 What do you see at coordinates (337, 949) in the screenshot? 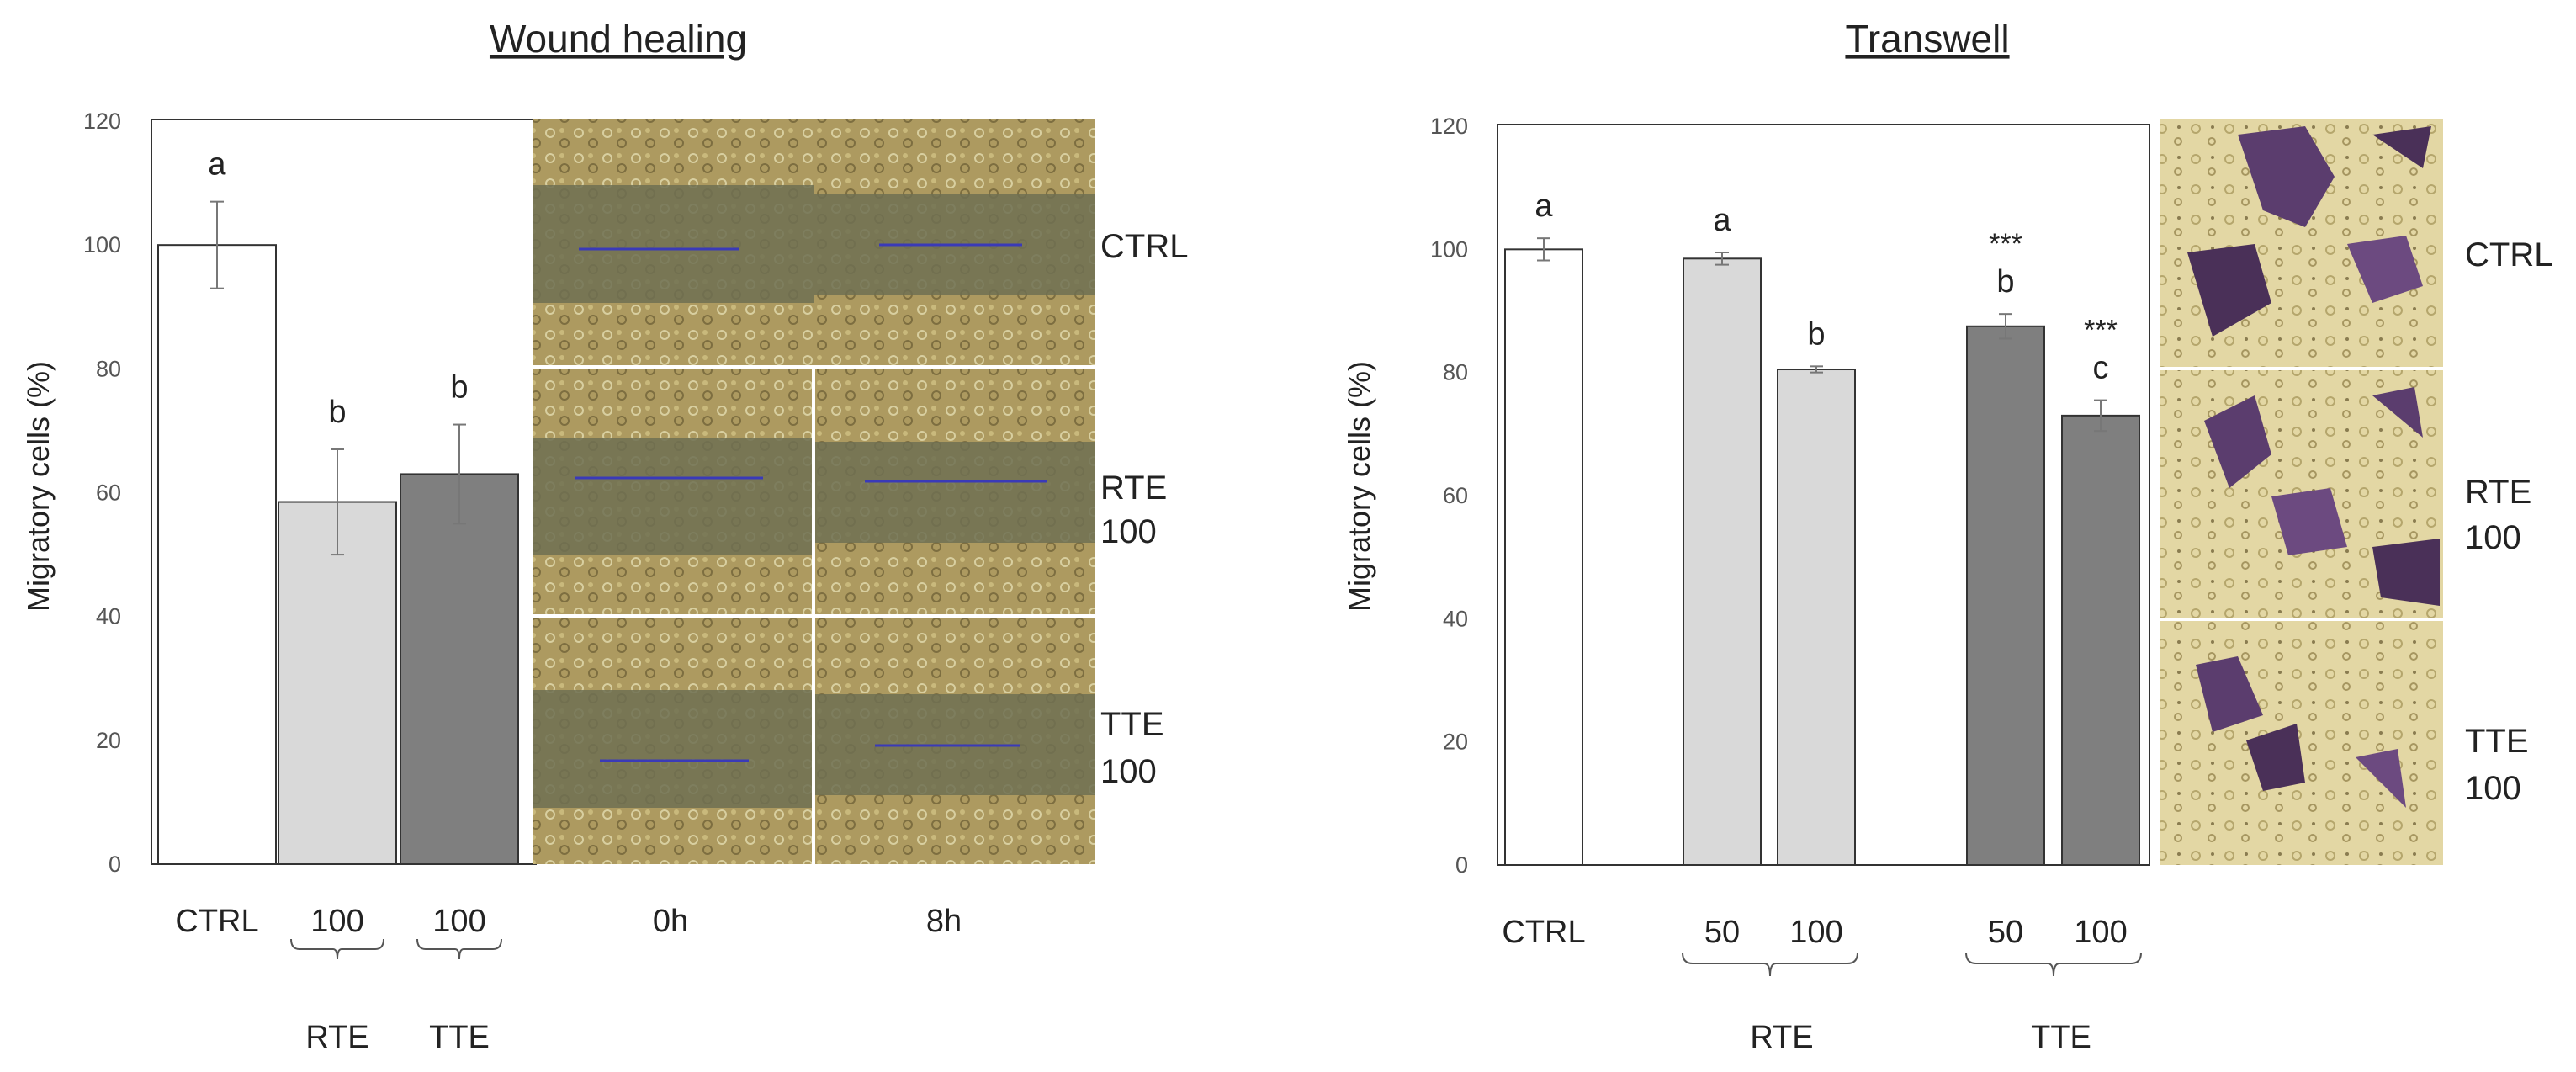
I see `wound-rte-bracket` at bounding box center [337, 949].